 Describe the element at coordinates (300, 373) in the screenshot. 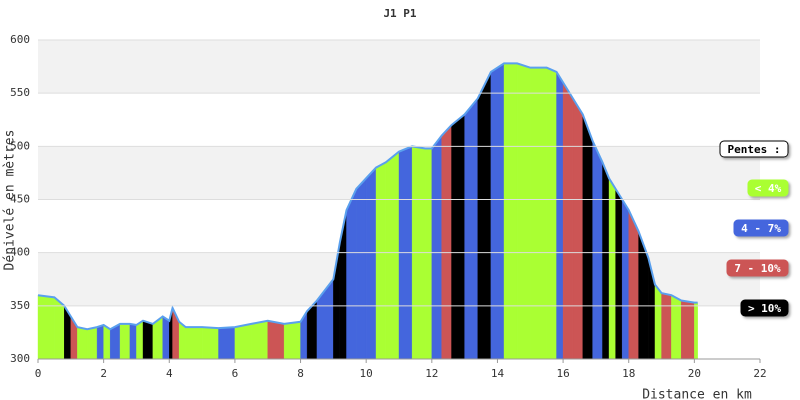

I see `x-tick-label: 8` at that location.